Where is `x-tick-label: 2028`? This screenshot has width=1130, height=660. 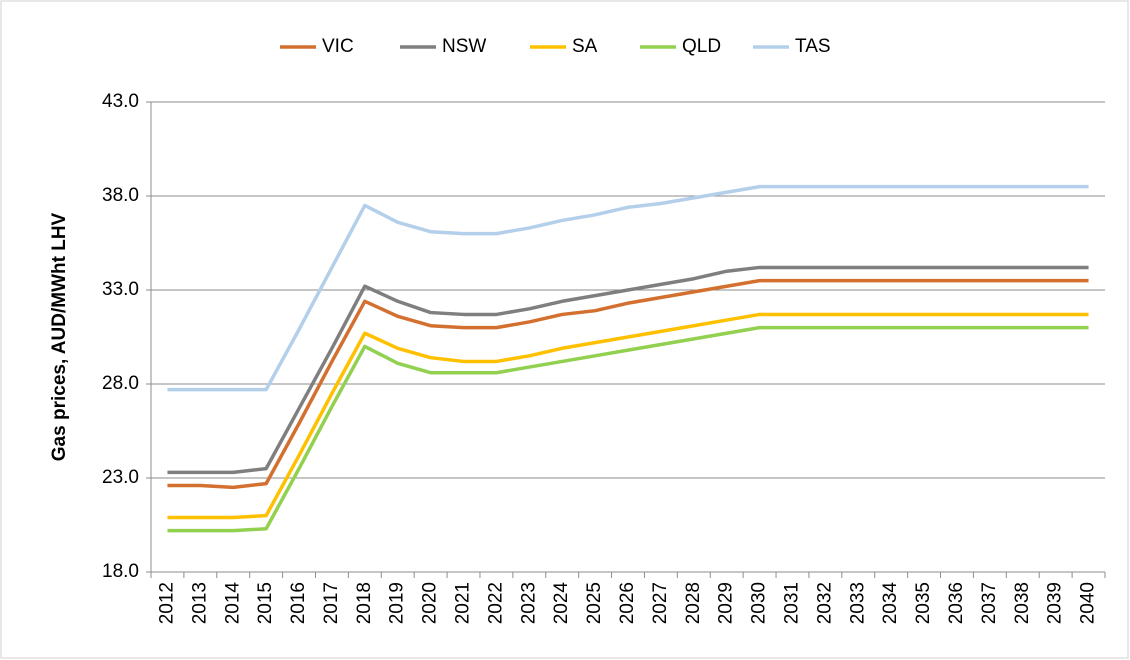
x-tick-label: 2028 is located at coordinates (693, 603).